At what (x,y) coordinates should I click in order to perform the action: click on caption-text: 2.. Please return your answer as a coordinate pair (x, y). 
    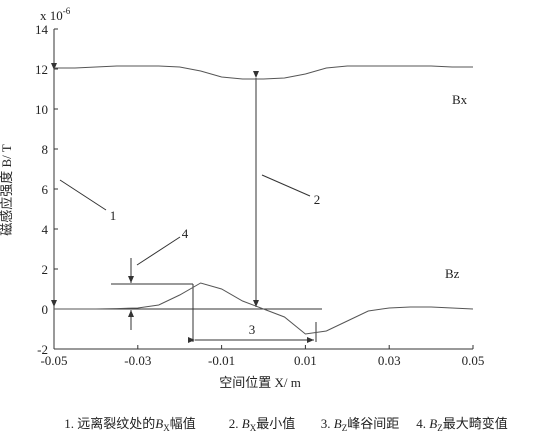
    Looking at the image, I should click on (235, 423).